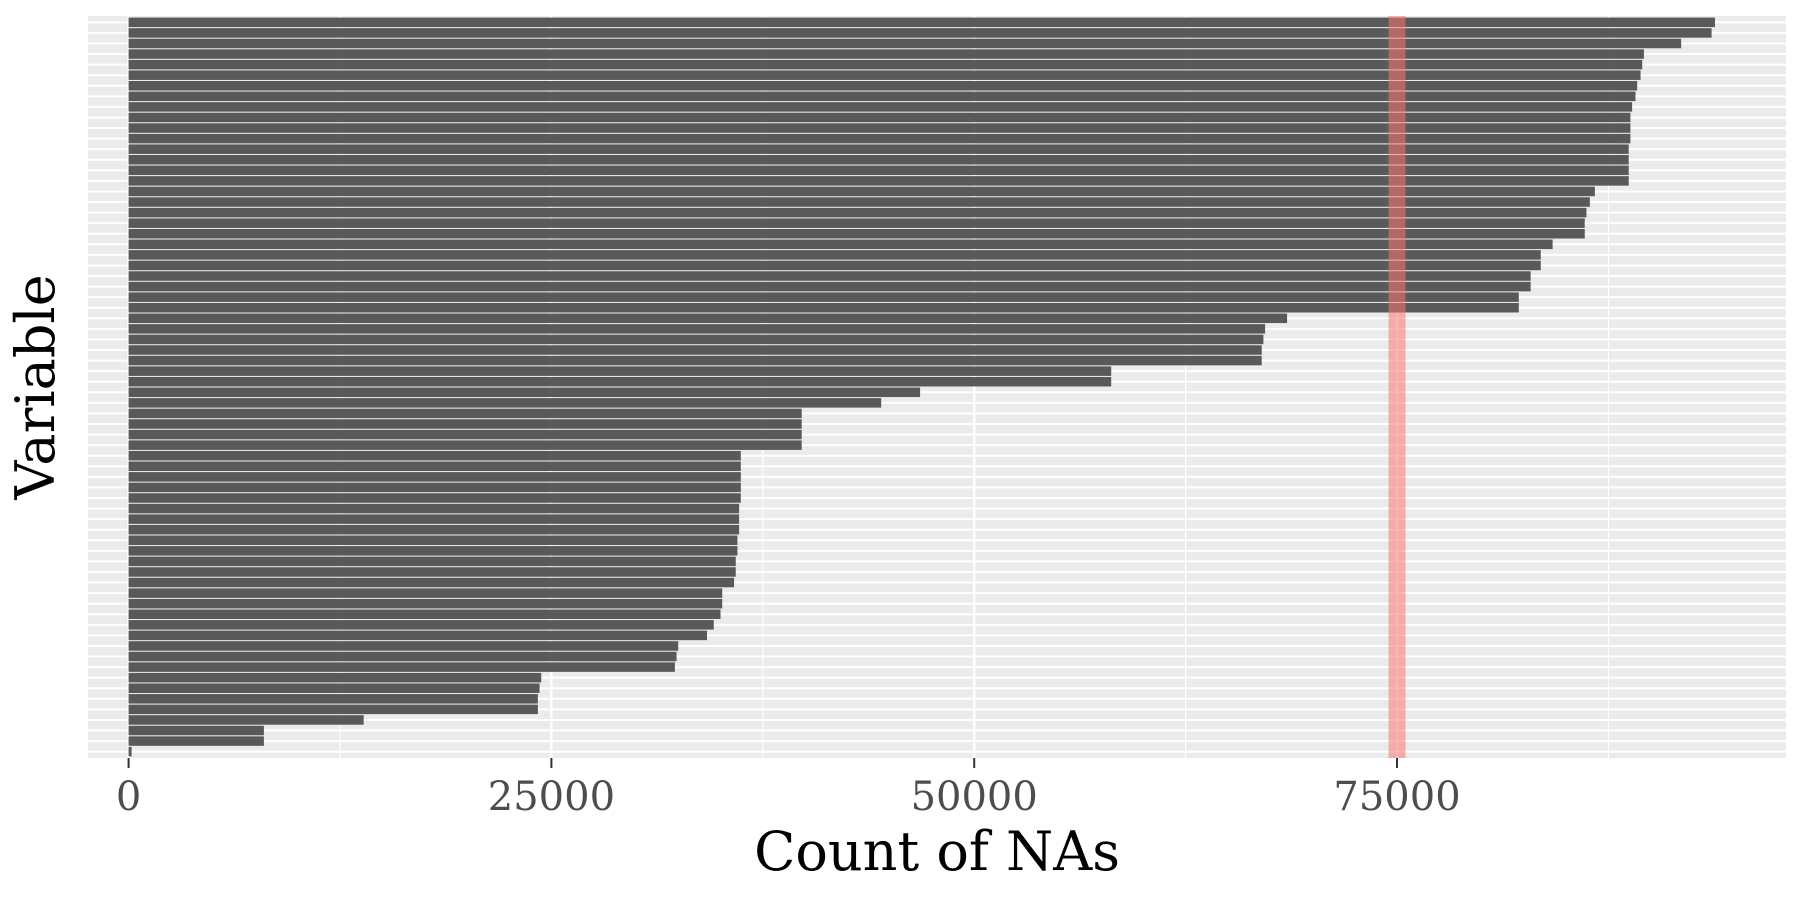 Image resolution: width=1800 pixels, height=900 pixels. What do you see at coordinates (551, 797) in the screenshot?
I see `x-tick-label: 25000` at bounding box center [551, 797].